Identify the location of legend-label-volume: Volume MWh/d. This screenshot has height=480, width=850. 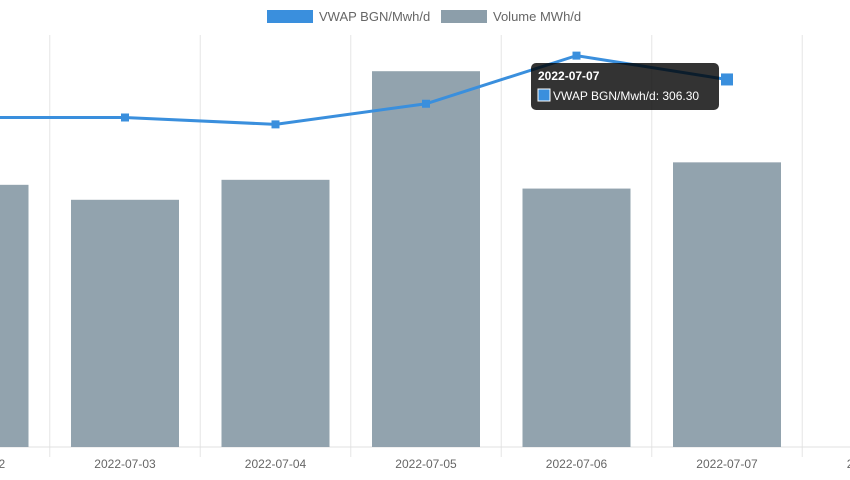
(537, 16).